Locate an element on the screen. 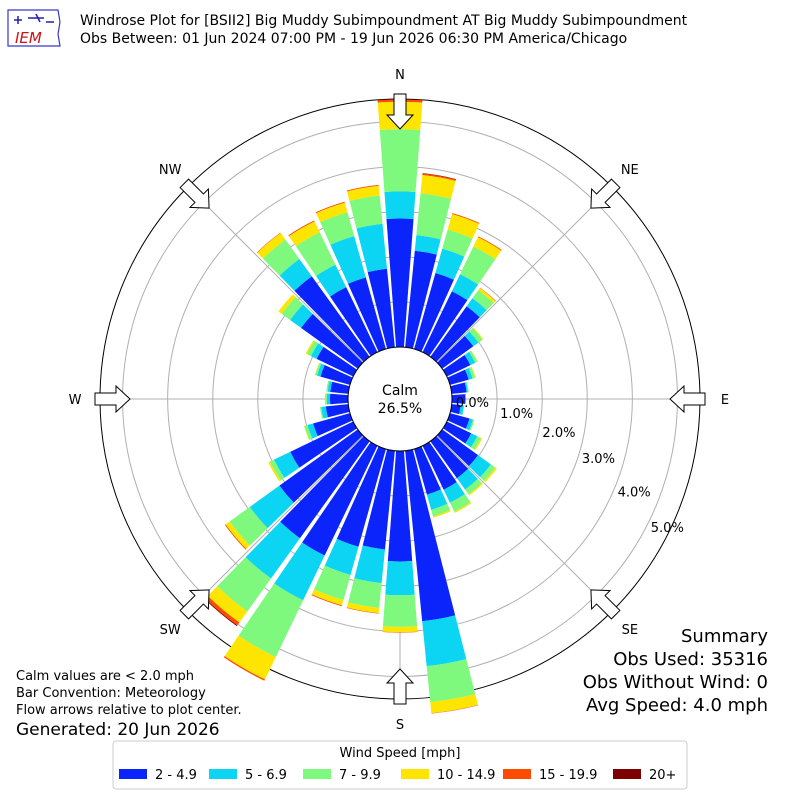 The width and height of the screenshot is (800, 800). arrow-E-icon is located at coordinates (687, 399).